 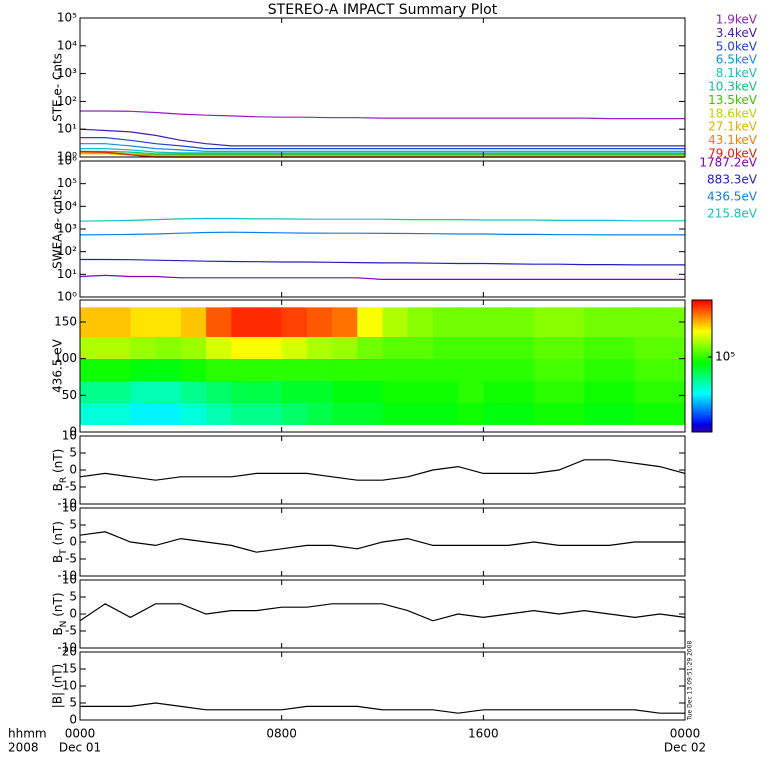 What do you see at coordinates (685, 748) in the screenshot?
I see `x-date-label: Dec 02` at bounding box center [685, 748].